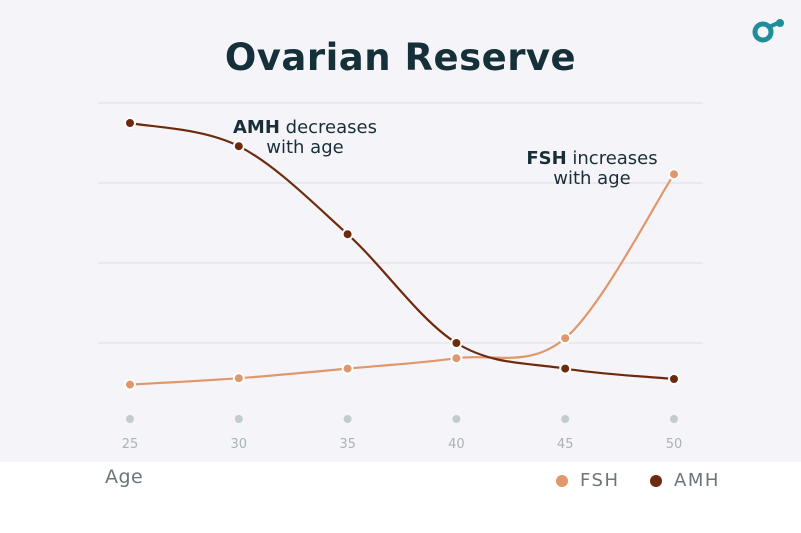 This screenshot has width=801, height=533. I want to click on legend-swatch-fsh, so click(562, 480).